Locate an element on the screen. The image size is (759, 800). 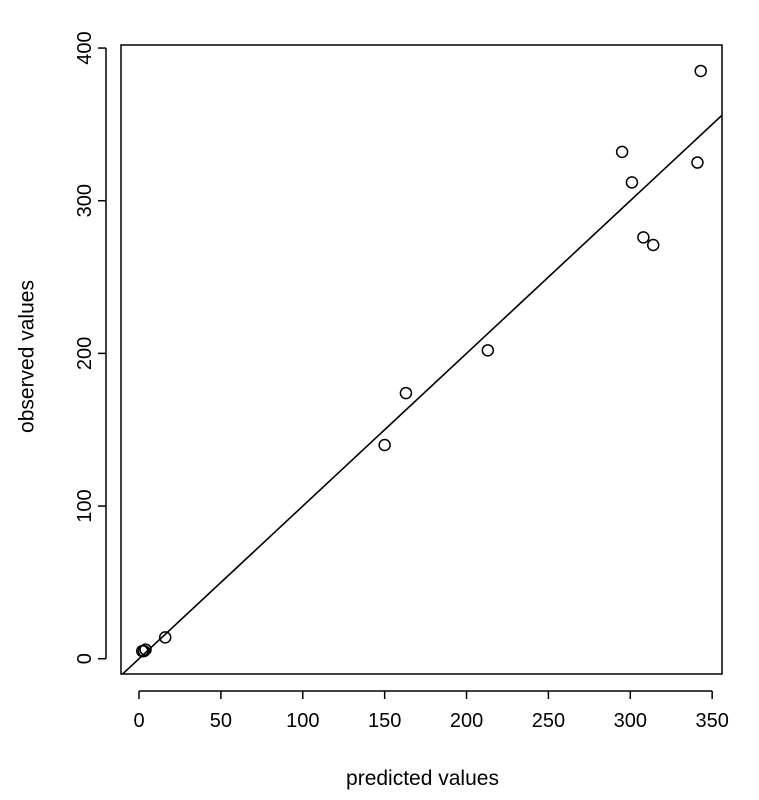
x-tick-label-100: 100 is located at coordinates (302, 721).